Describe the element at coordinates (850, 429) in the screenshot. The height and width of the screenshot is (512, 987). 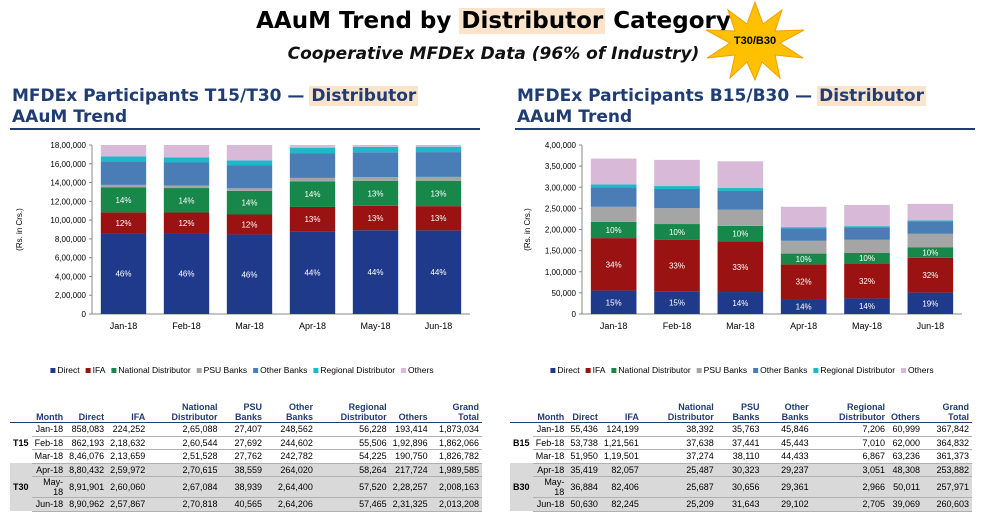
I see `table-cell: 7,206` at that location.